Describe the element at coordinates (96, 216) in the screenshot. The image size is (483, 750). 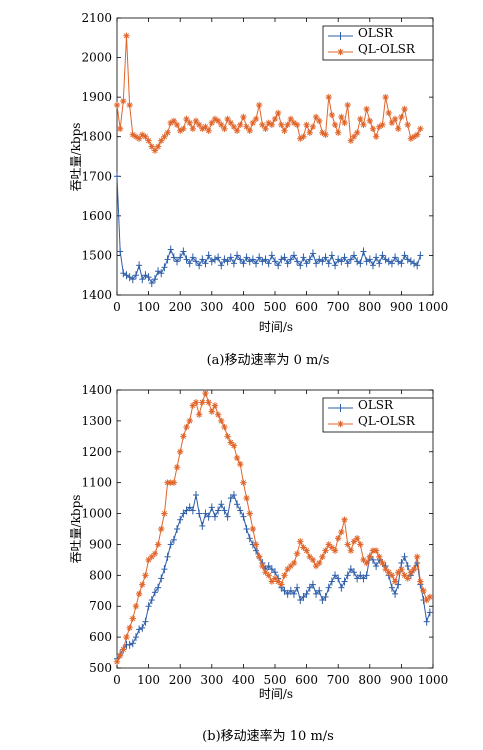
I see `panel-a-y-tick-label: 1600` at that location.